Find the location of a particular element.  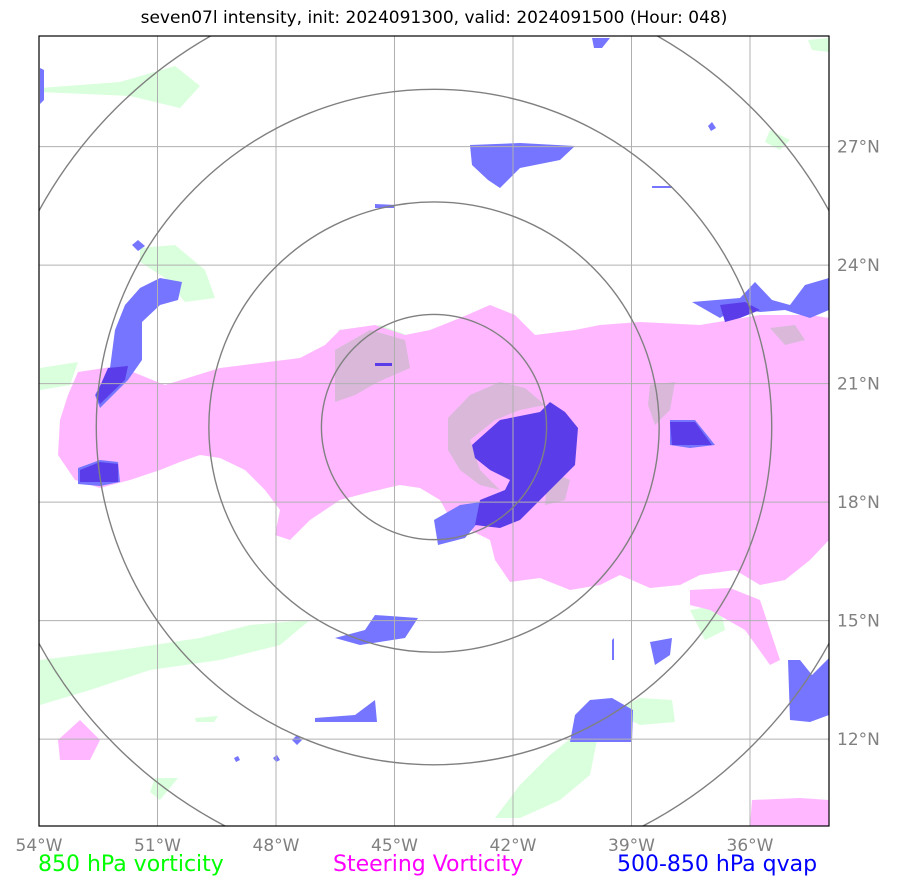

lat-tick-label: 18°N is located at coordinates (858, 503).